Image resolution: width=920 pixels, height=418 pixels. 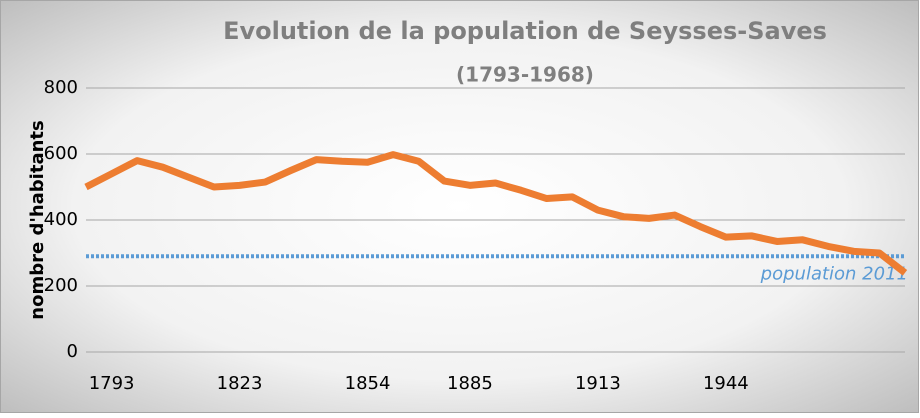 I want to click on x-tick-label: 1885, so click(x=470, y=383).